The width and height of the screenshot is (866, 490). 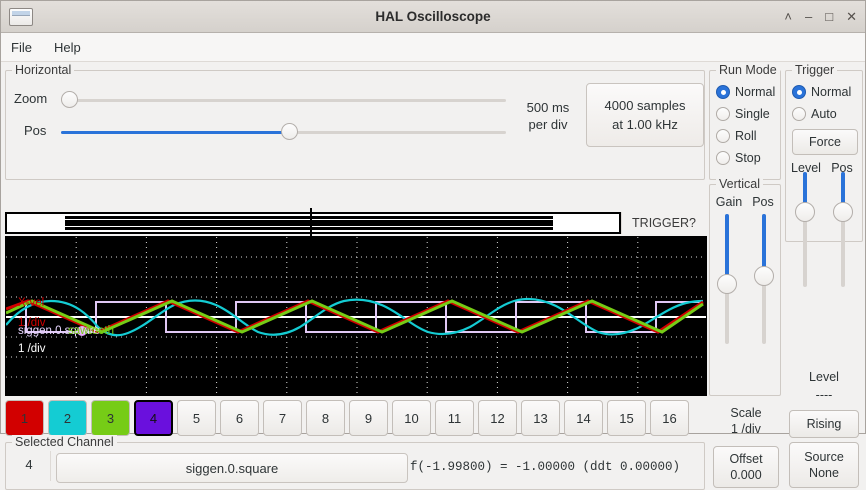 I want to click on zoom-label: Zoom, so click(x=31, y=98).